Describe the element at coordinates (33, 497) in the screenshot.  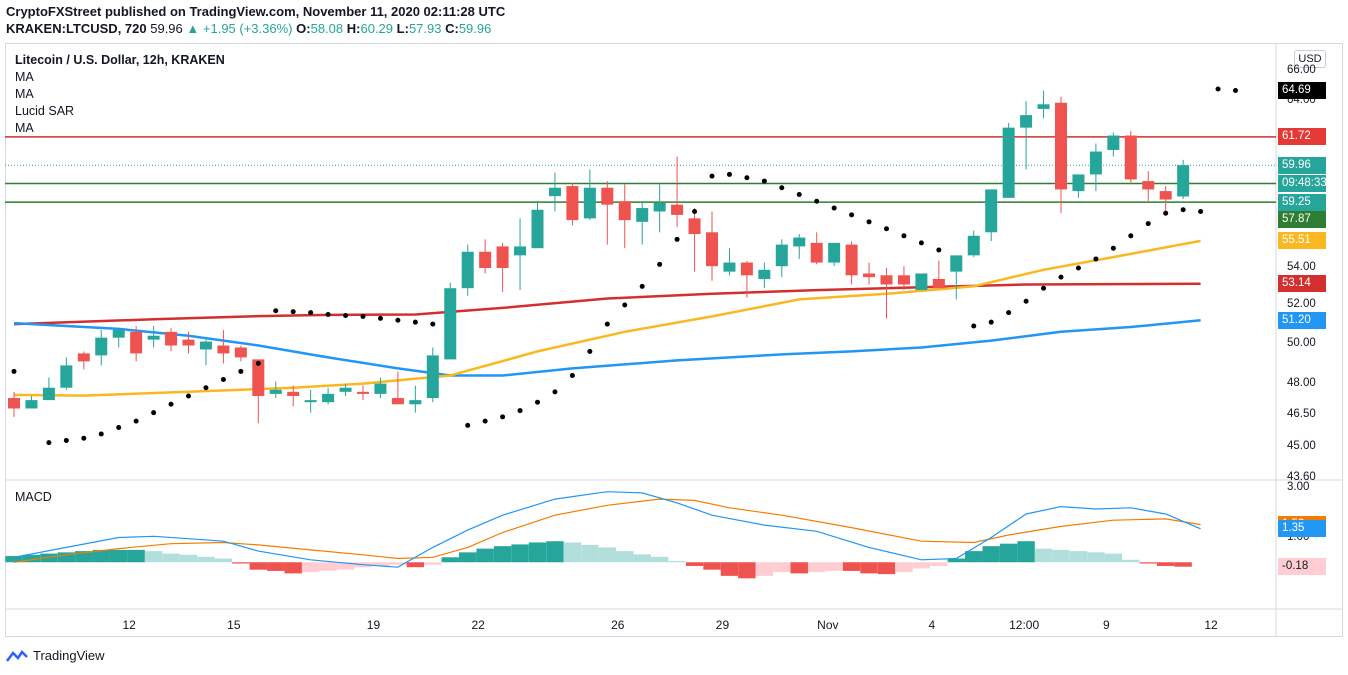
I see `macd-legend: MACD` at that location.